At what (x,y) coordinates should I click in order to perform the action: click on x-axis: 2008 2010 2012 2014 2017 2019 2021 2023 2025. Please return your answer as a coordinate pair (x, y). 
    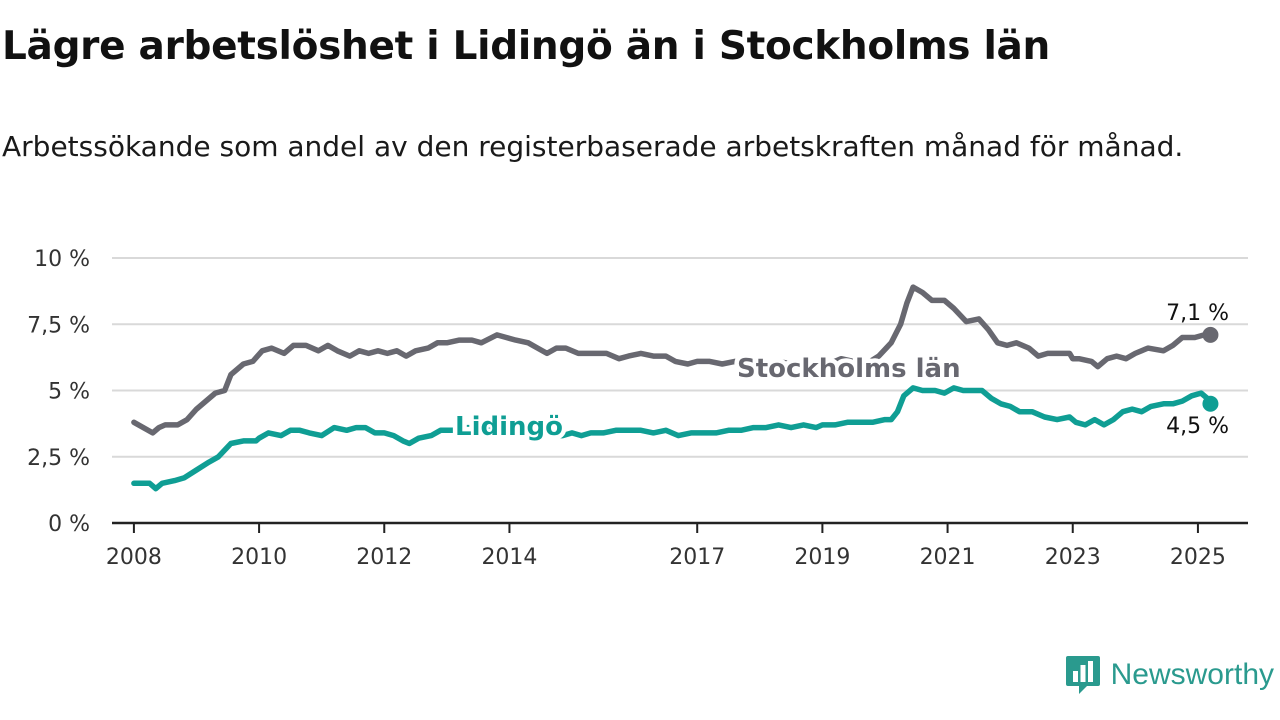
    Looking at the image, I should click on (677, 545).